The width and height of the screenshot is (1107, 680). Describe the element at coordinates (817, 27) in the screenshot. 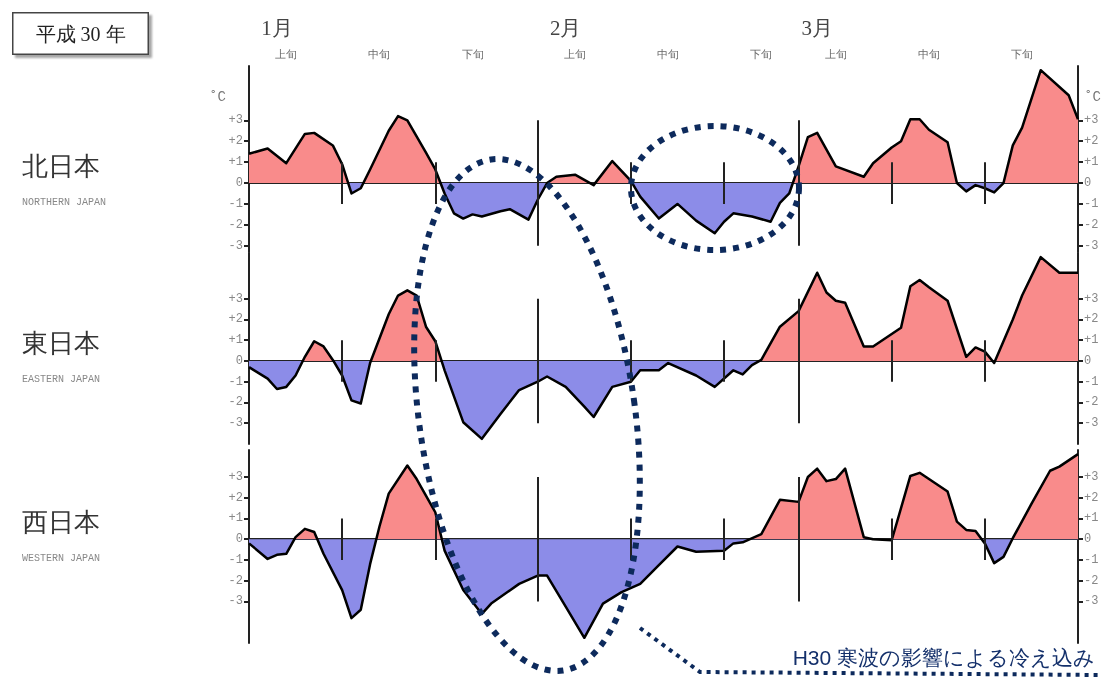

I see `x-tick-label: 3月` at that location.